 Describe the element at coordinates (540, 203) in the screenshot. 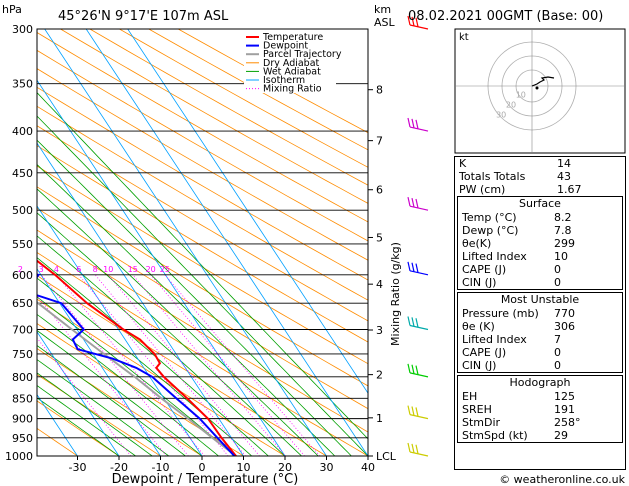

I see `surface-title: Surface` at that location.